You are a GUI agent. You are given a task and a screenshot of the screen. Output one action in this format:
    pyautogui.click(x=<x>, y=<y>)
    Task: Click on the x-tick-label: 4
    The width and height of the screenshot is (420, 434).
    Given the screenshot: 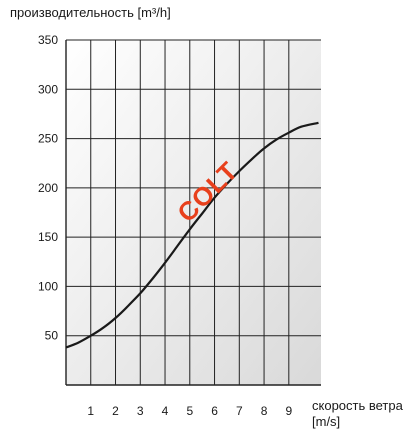 What is the action you would take?
    pyautogui.click(x=165, y=411)
    